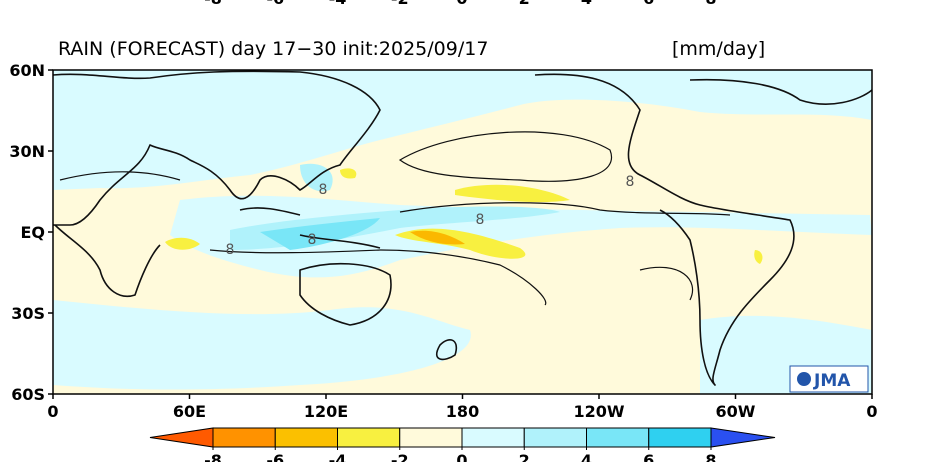 This screenshot has width=940, height=462. I want to click on lon-tick-label: 120W, so click(598, 411).